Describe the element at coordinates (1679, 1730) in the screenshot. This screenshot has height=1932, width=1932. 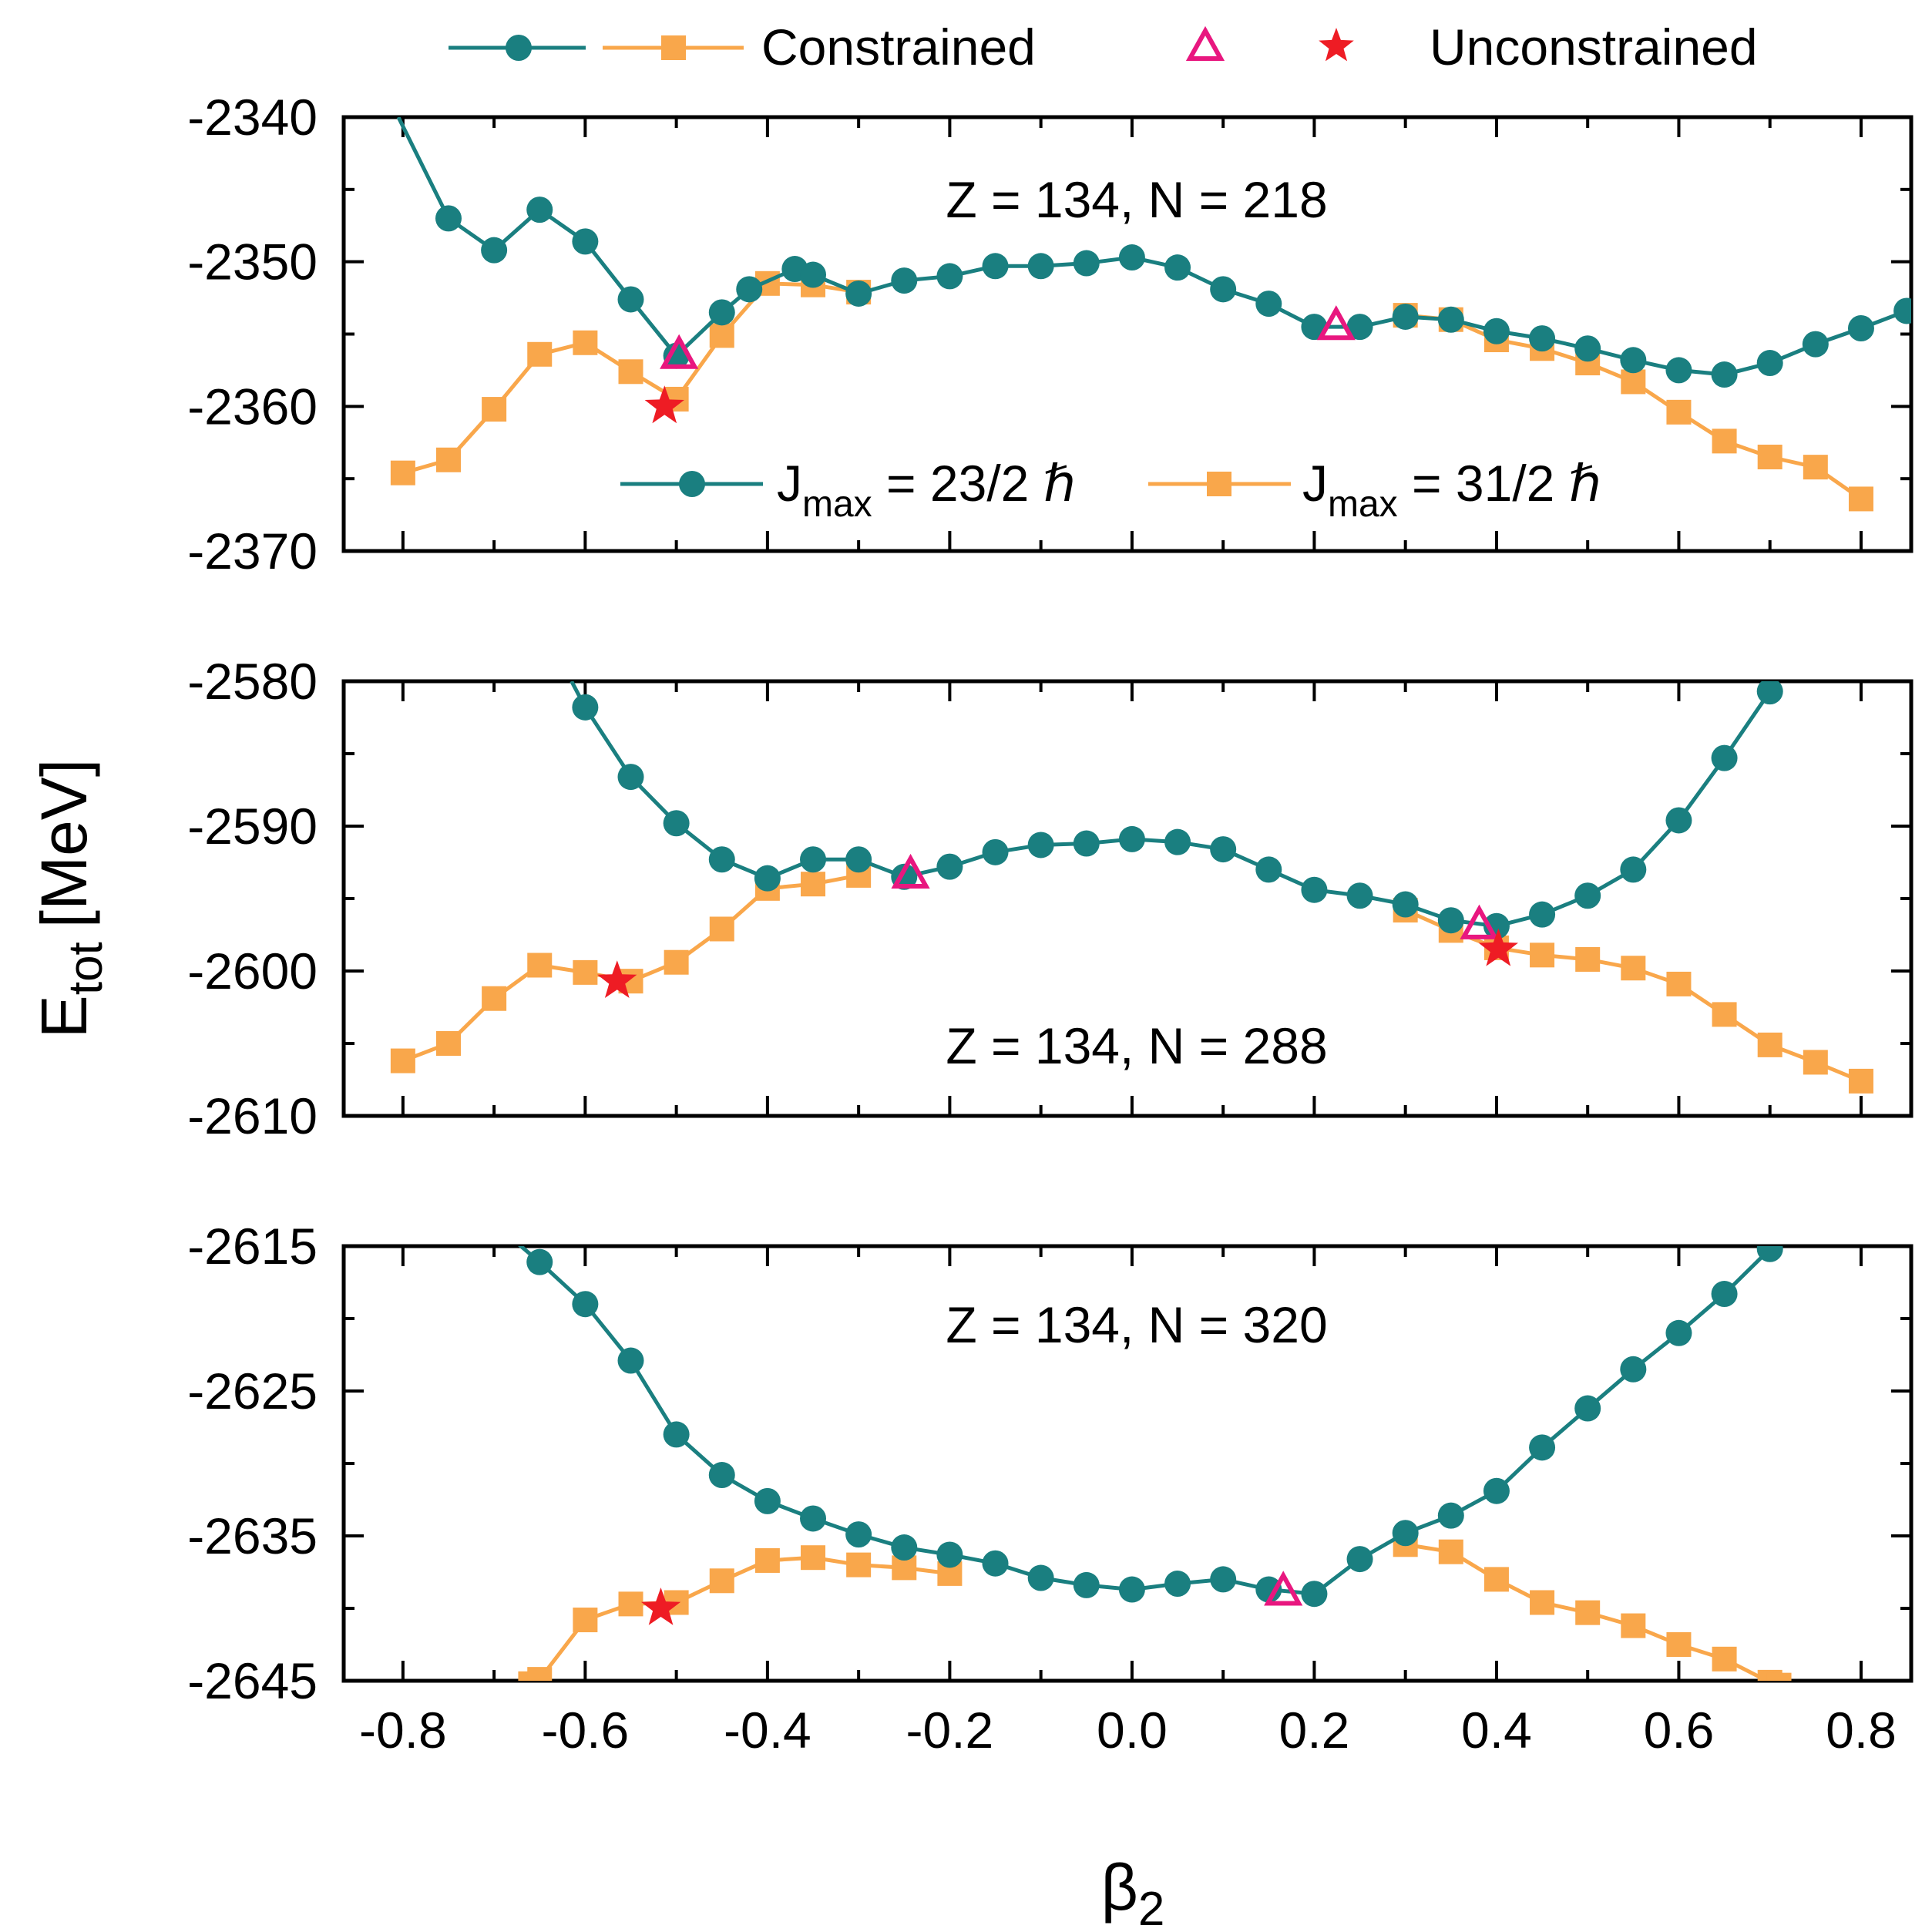
I see `x-tick-label: 0.6` at that location.